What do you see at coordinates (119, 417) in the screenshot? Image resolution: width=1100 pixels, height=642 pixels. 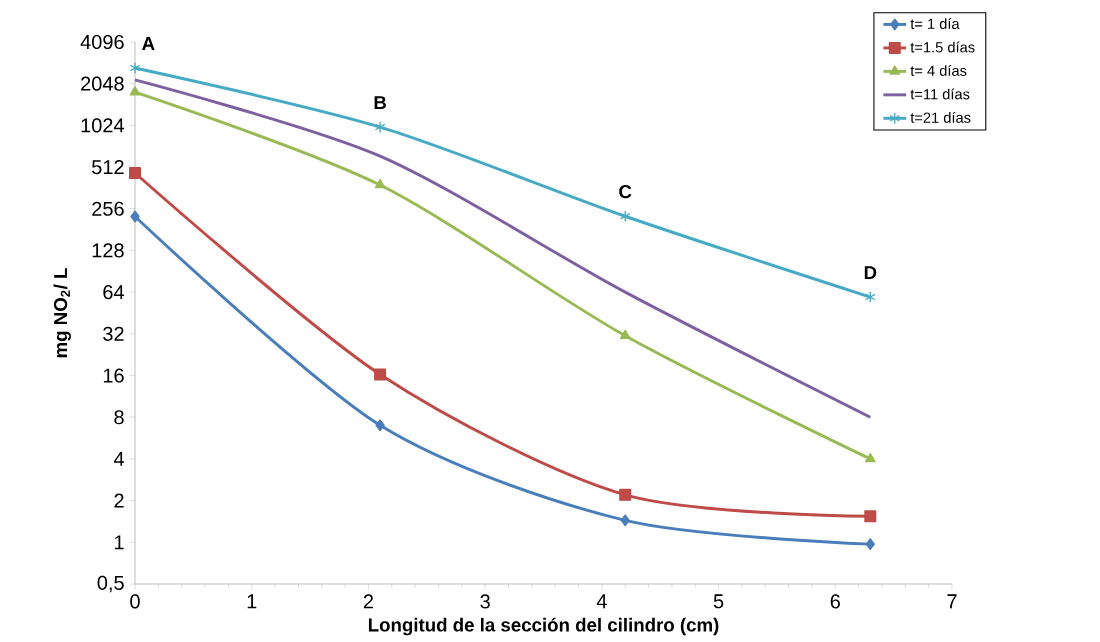 I see `y-tick-label: 8` at bounding box center [119, 417].